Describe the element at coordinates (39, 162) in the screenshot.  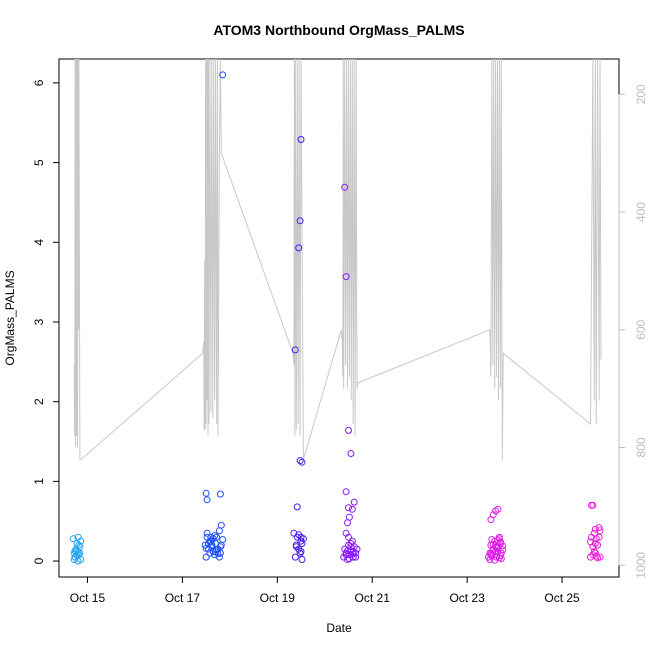
I see `y-tick-label: 5` at that location.